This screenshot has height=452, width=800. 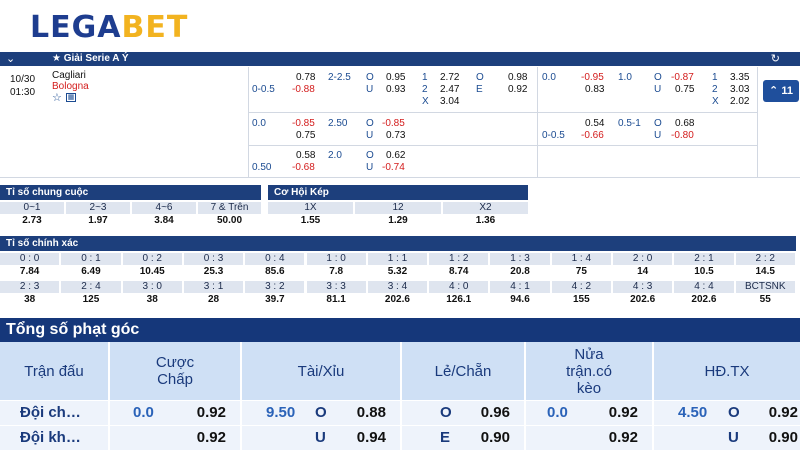 I want to click on corner-hdtx-cell: U 0.90, so click(x=727, y=438).